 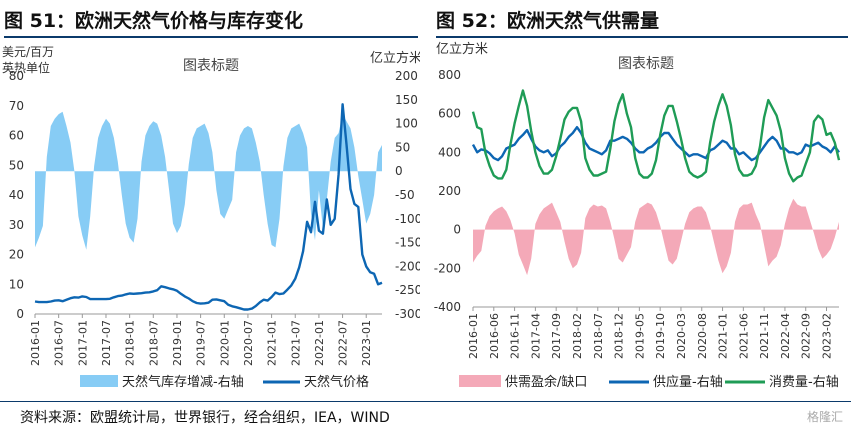 I want to click on legend-label-surplus: 供需盈余/缺口, so click(x=546, y=382).